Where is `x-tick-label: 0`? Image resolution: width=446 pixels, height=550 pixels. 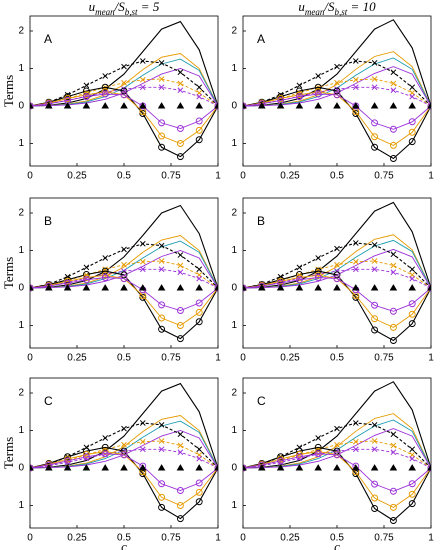 x-tick-label: 0 is located at coordinates (30, 538).